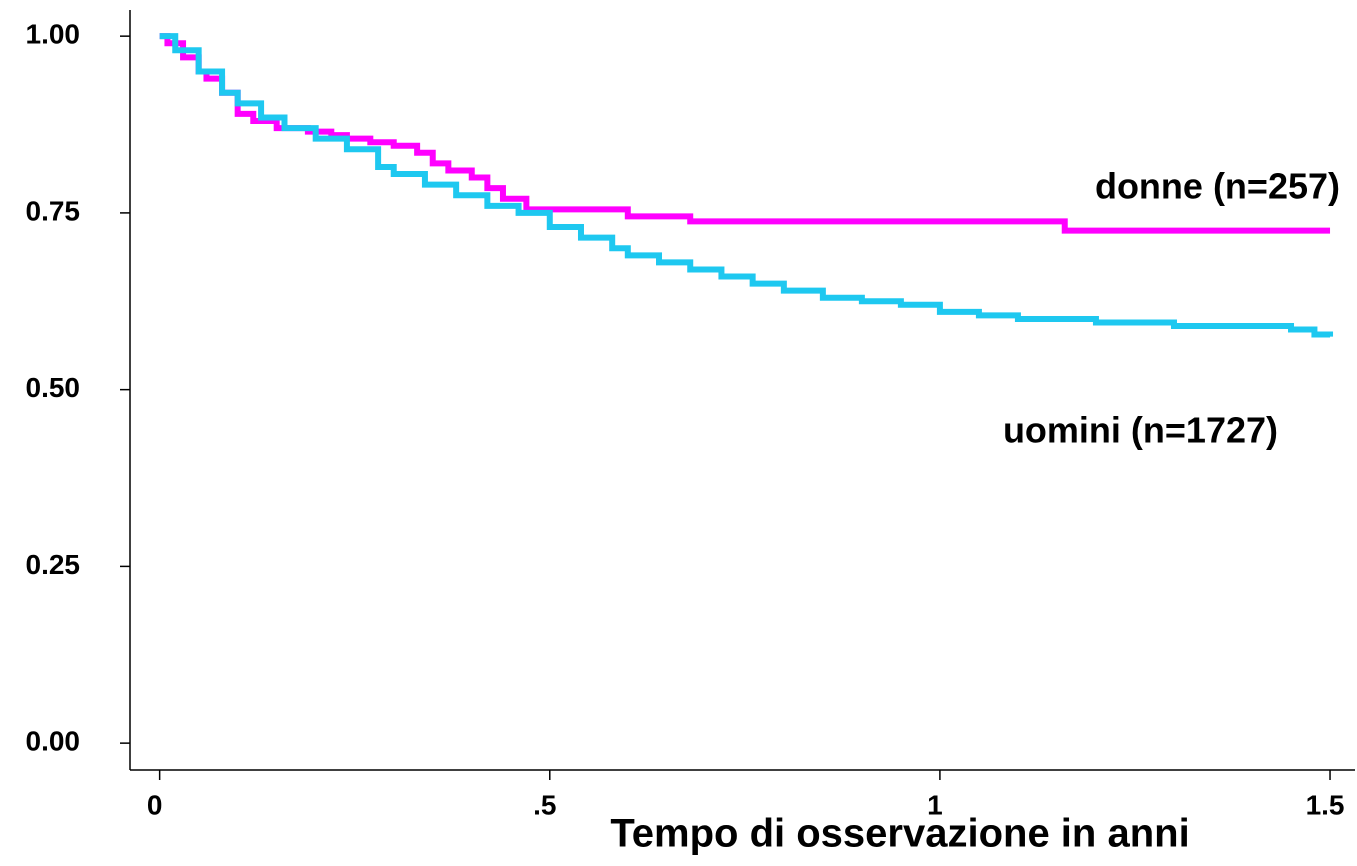 The height and width of the screenshot is (866, 1357). Describe the element at coordinates (899, 834) in the screenshot. I see `x-axis-label: Tempo di osservazione in anni` at that location.